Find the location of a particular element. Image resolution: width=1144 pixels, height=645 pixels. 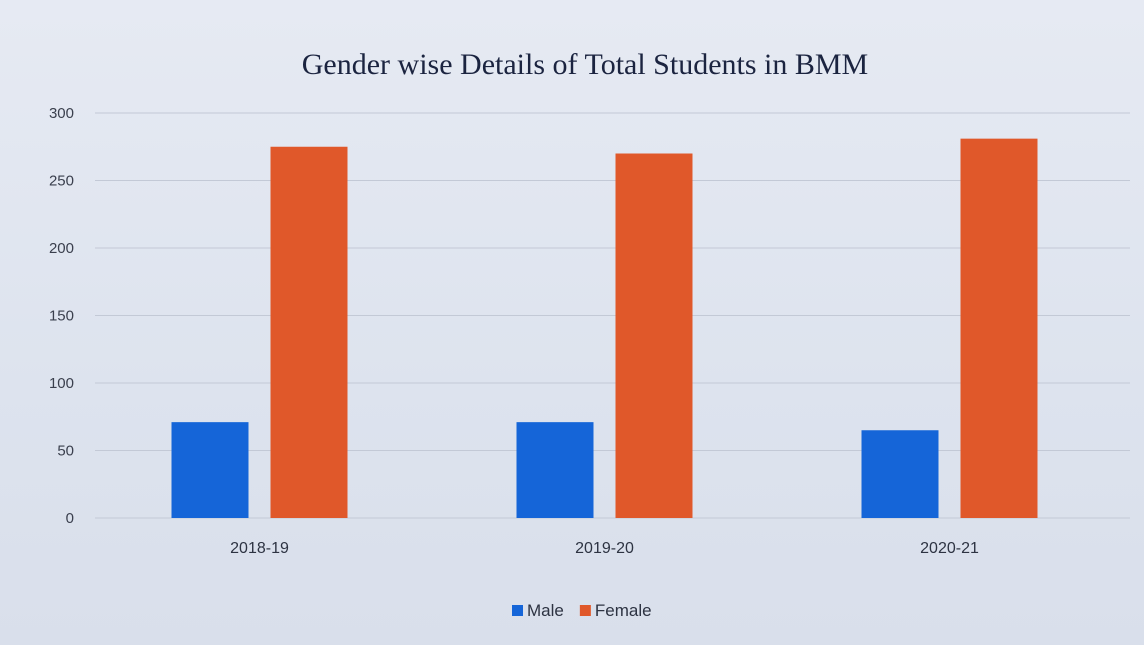

legend-label-female: Female is located at coordinates (623, 610).